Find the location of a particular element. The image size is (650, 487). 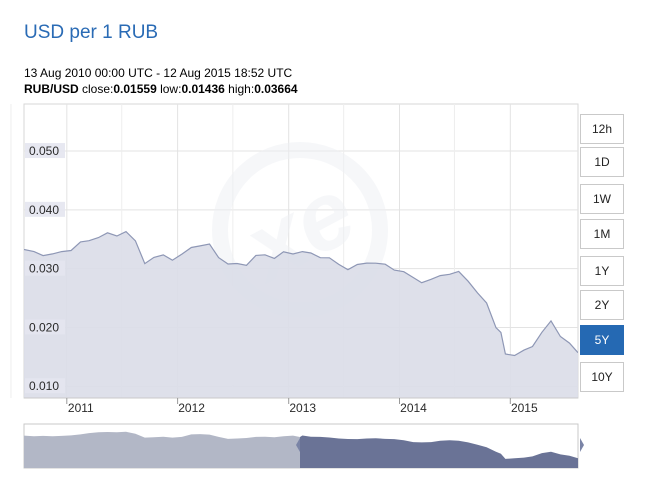

range-button-2y: 2Y is located at coordinates (602, 305).